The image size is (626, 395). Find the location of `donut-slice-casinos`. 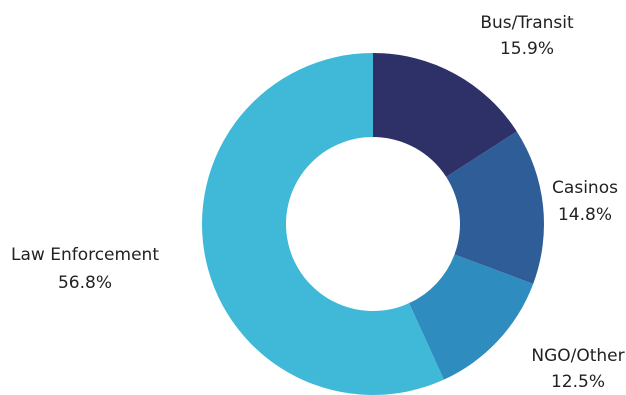

donut-slice-casinos is located at coordinates (495, 207).